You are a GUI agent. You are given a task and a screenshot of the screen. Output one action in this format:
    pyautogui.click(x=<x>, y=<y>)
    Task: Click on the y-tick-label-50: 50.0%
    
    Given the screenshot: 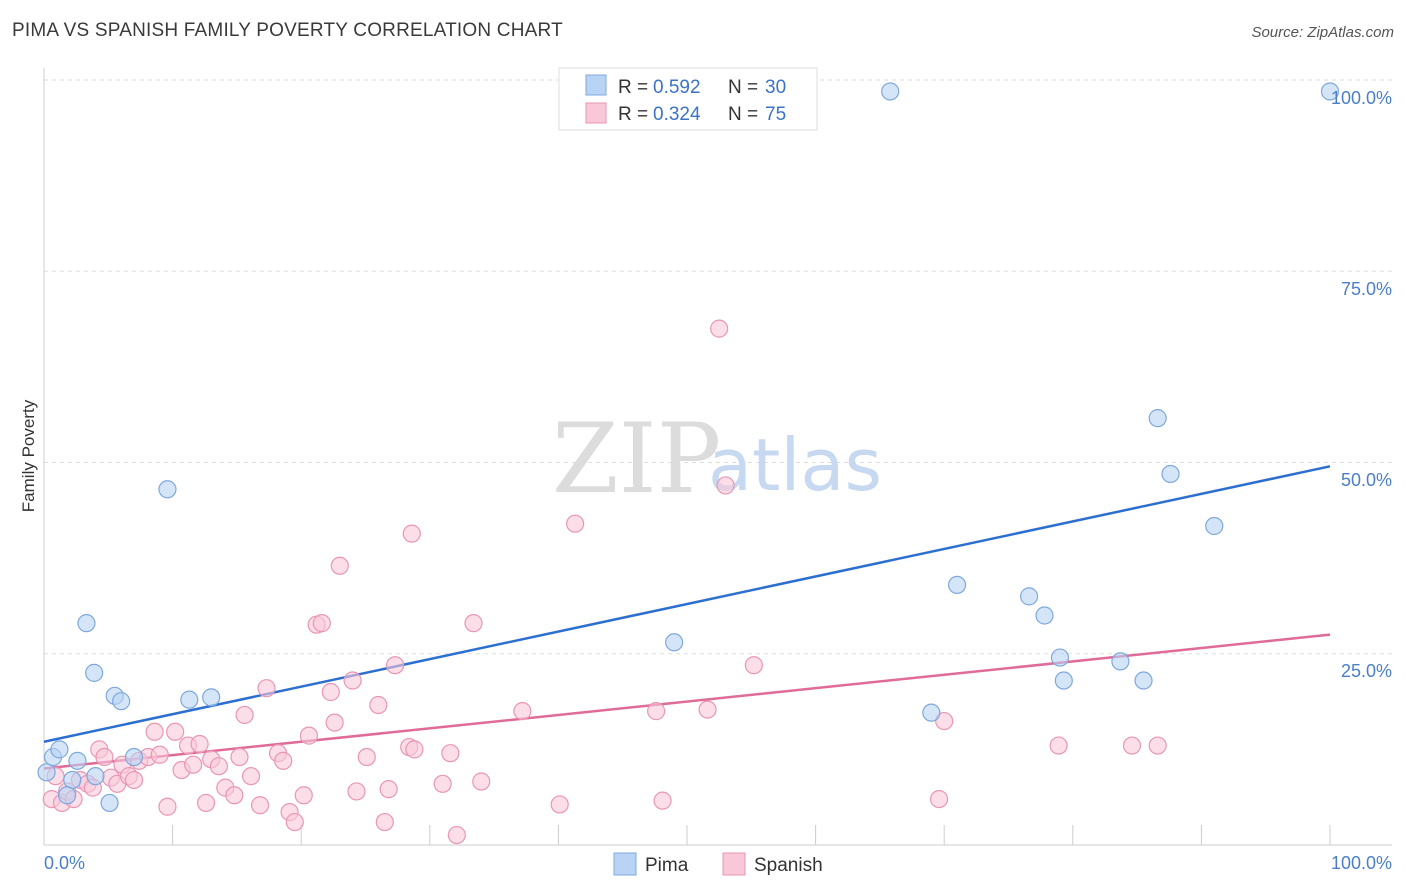 What is the action you would take?
    pyautogui.click(x=1366, y=480)
    